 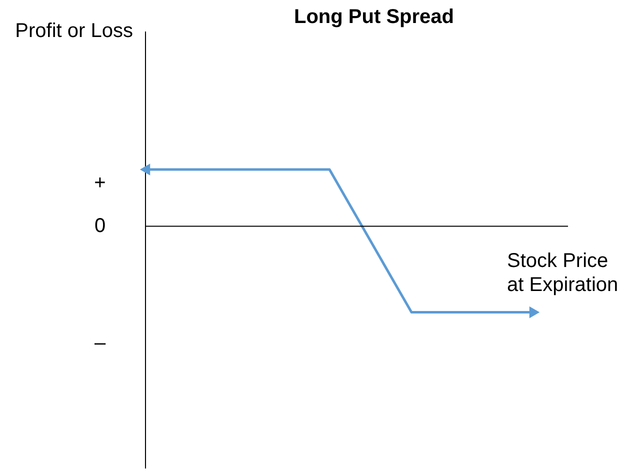 I want to click on x-axis-title: Stock Price at Expiration, so click(x=562, y=273).